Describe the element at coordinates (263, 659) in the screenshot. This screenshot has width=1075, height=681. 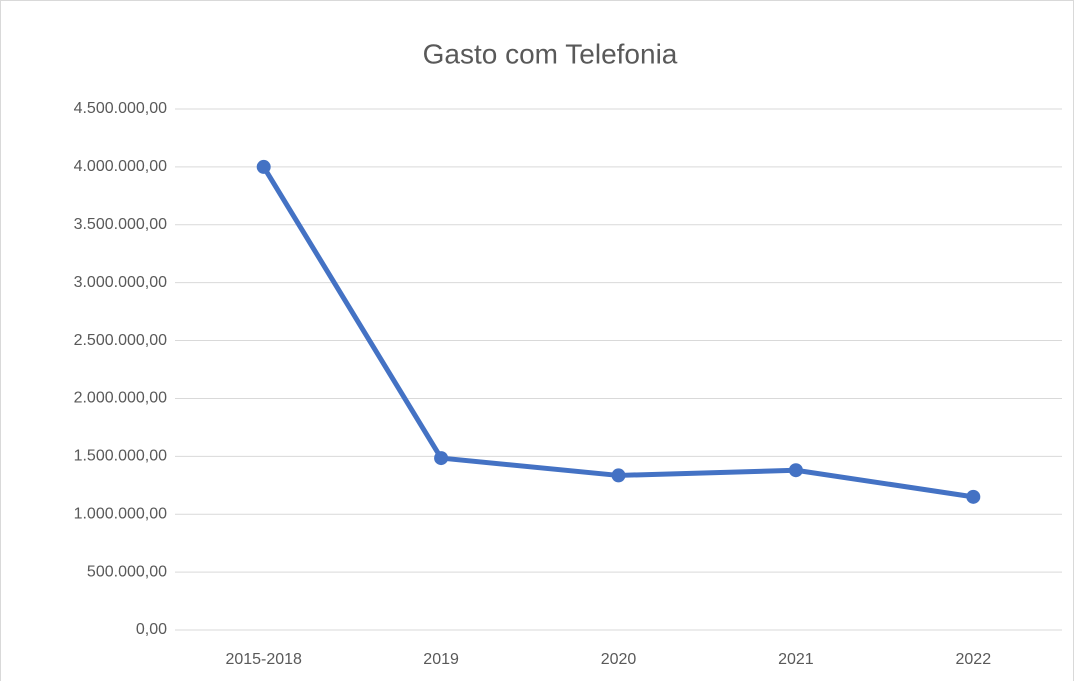
I see `x-tick-label: 2015-2018` at that location.